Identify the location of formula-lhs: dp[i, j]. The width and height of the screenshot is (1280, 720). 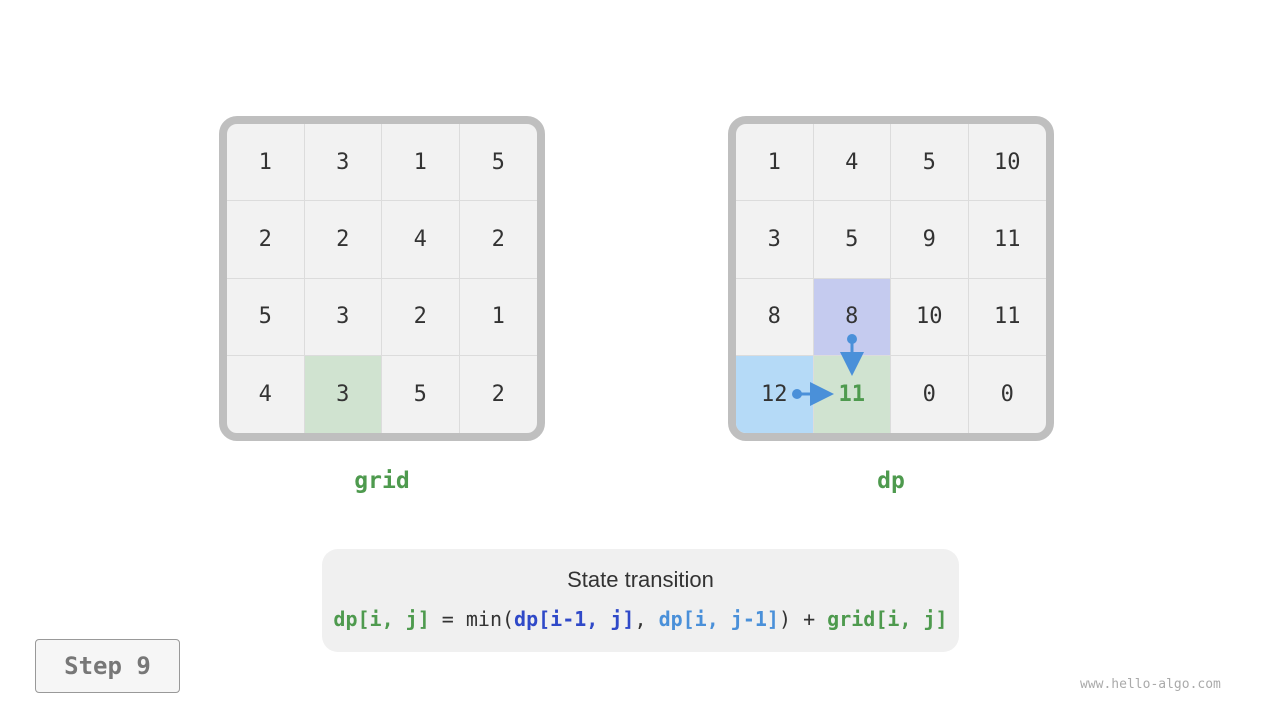
(381, 619).